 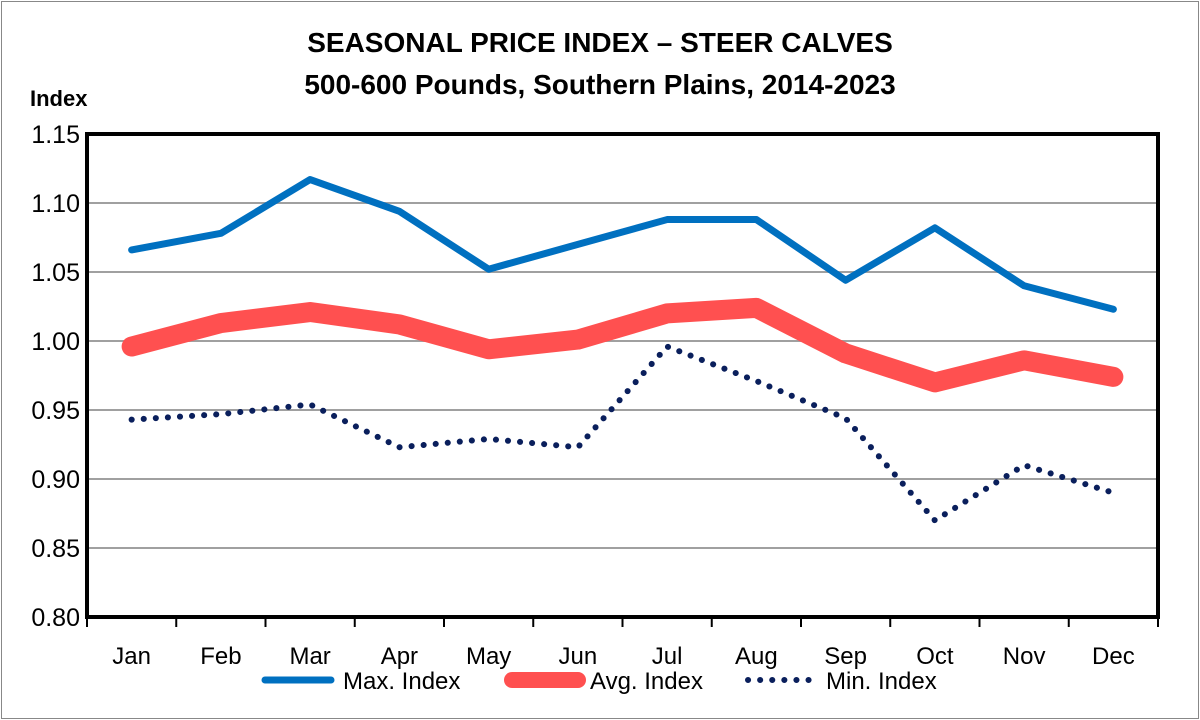 I want to click on y-tick-label: 1.15, so click(x=55, y=135).